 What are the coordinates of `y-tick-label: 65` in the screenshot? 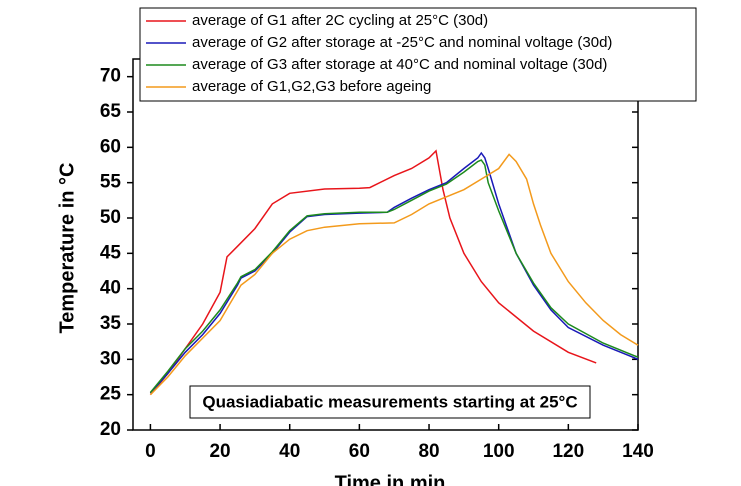 It's located at (111, 111).